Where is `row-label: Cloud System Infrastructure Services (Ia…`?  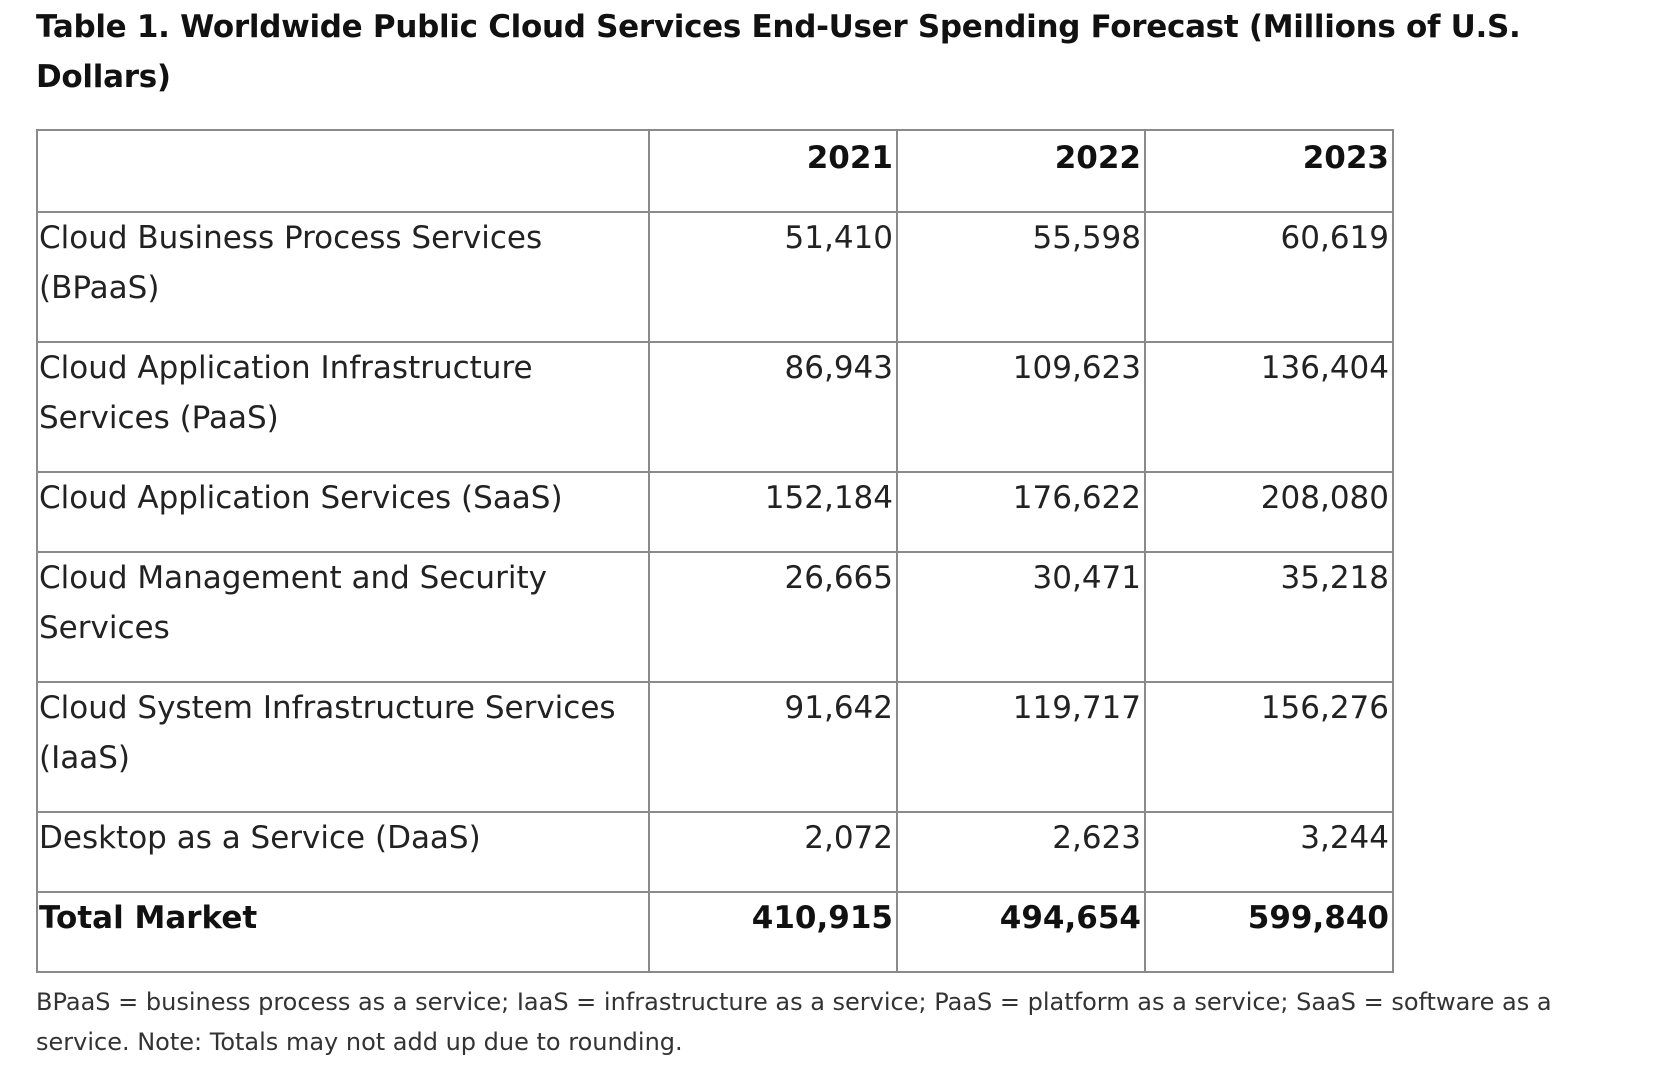 row-label: Cloud System Infrastructure Services (Ia… is located at coordinates (343, 747).